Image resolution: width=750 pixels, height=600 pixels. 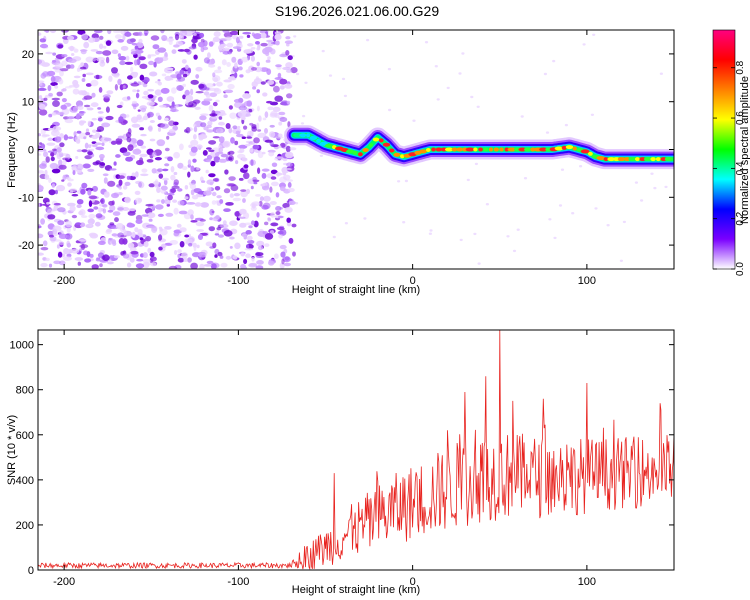 What do you see at coordinates (26, 246) in the screenshot?
I see `y-tick-label: -20` at bounding box center [26, 246].